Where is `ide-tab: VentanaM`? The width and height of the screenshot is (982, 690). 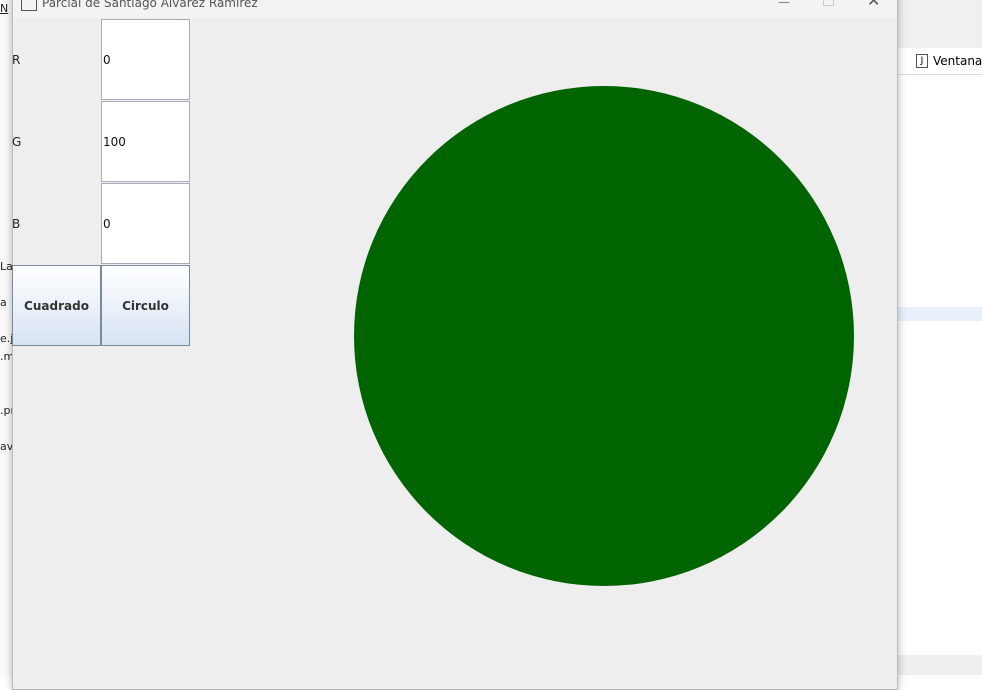 ide-tab: VentanaM is located at coordinates (957, 61).